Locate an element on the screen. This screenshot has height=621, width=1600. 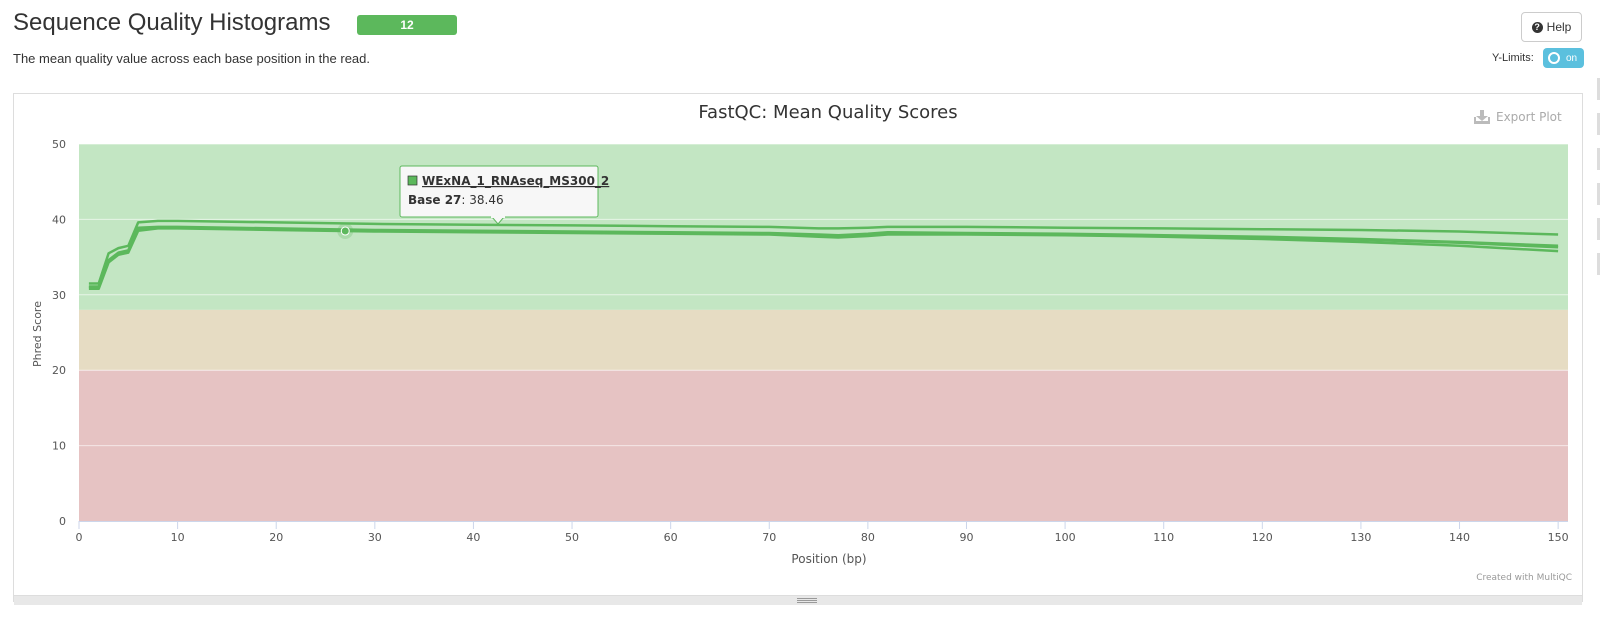
y-tick-label: 50 is located at coordinates (59, 144).